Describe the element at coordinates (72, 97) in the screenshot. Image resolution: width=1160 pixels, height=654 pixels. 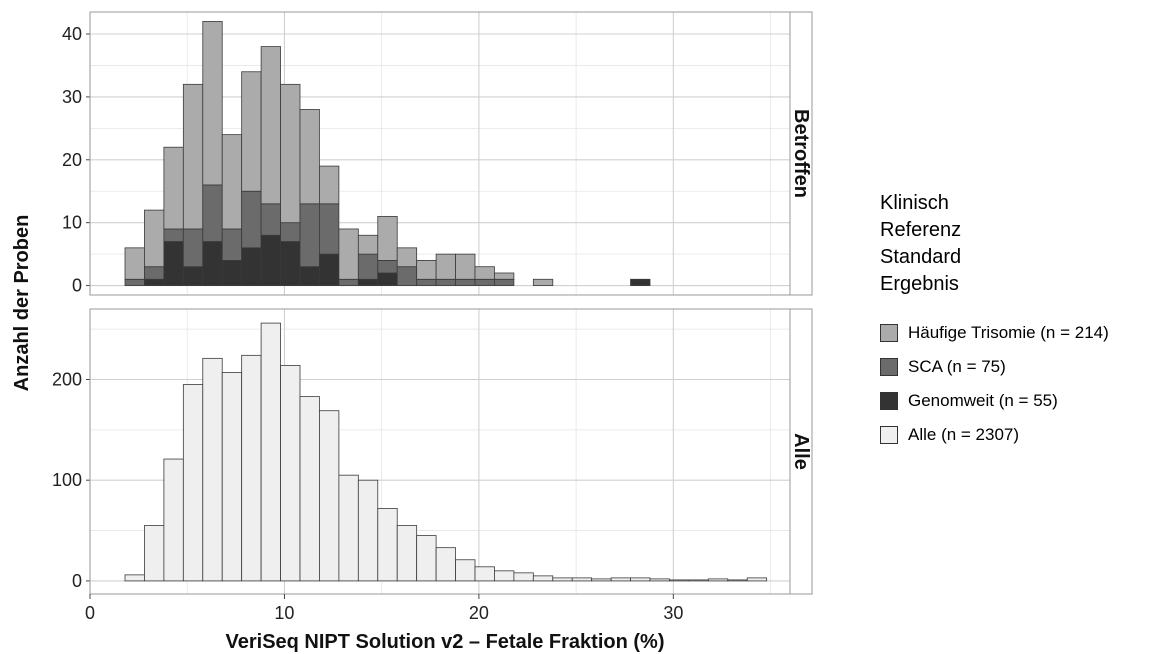
I see `y-tick-label: 30` at that location.